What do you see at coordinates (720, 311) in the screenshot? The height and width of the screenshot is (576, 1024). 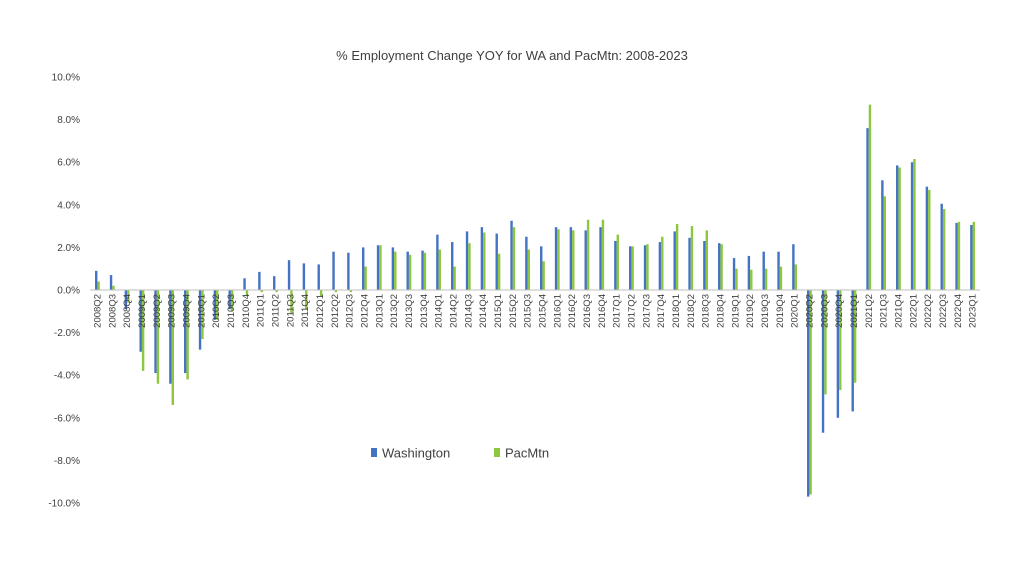 I see `x-tick-label: 2018Q4` at bounding box center [720, 311].